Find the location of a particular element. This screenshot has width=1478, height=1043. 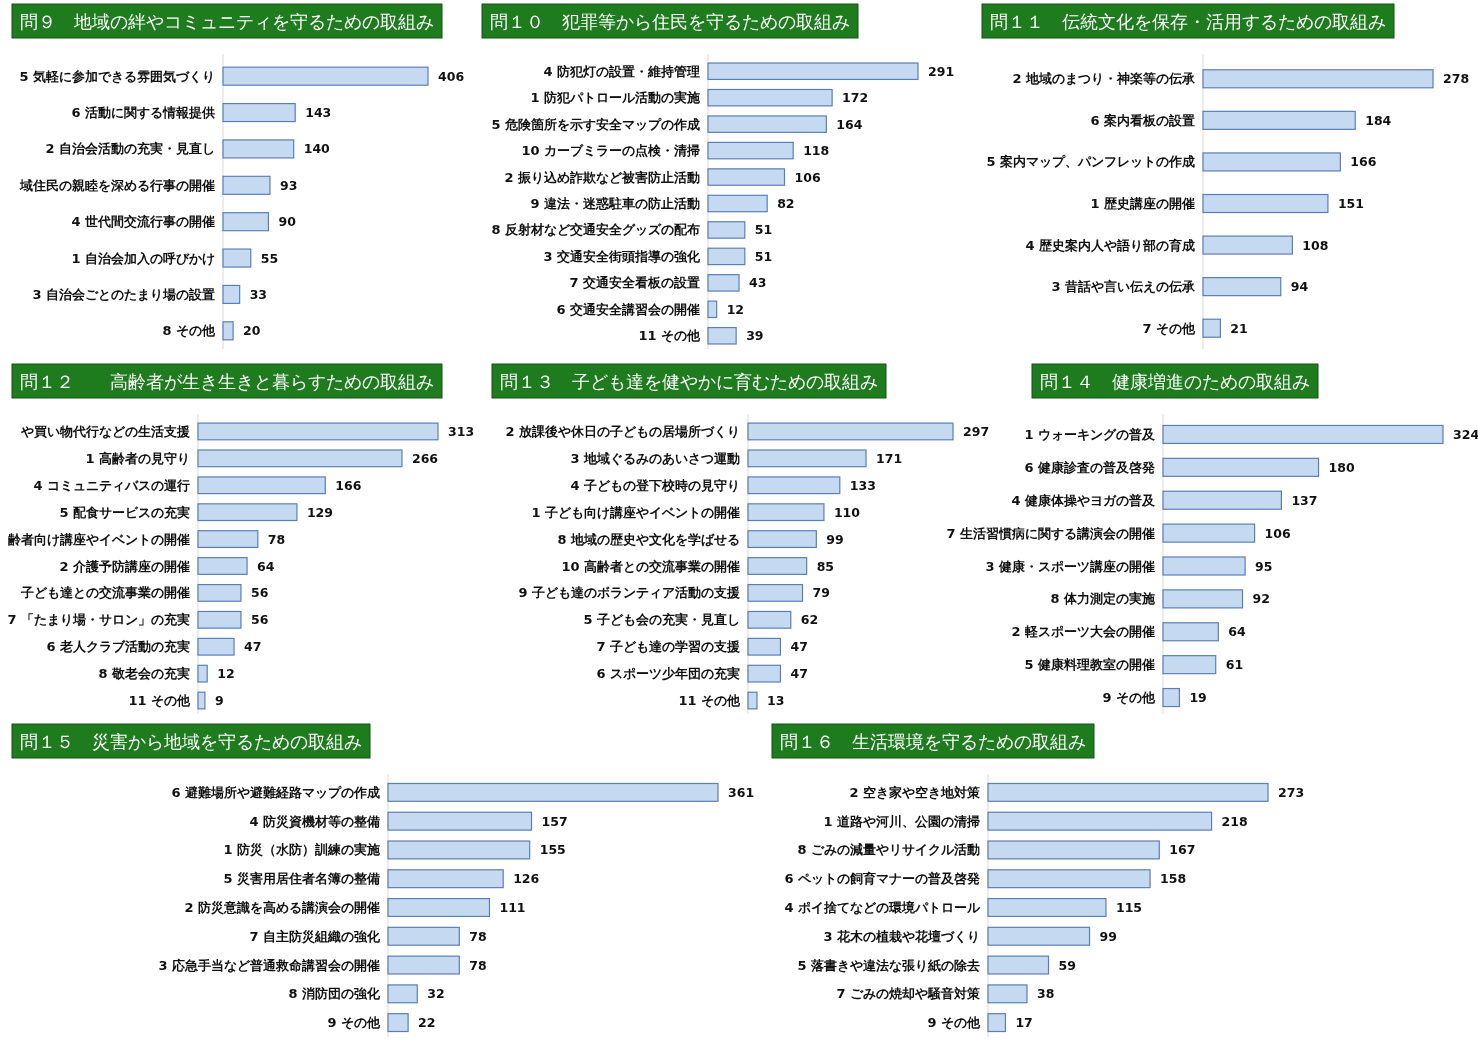

data-label: 106 is located at coordinates (1277, 533).